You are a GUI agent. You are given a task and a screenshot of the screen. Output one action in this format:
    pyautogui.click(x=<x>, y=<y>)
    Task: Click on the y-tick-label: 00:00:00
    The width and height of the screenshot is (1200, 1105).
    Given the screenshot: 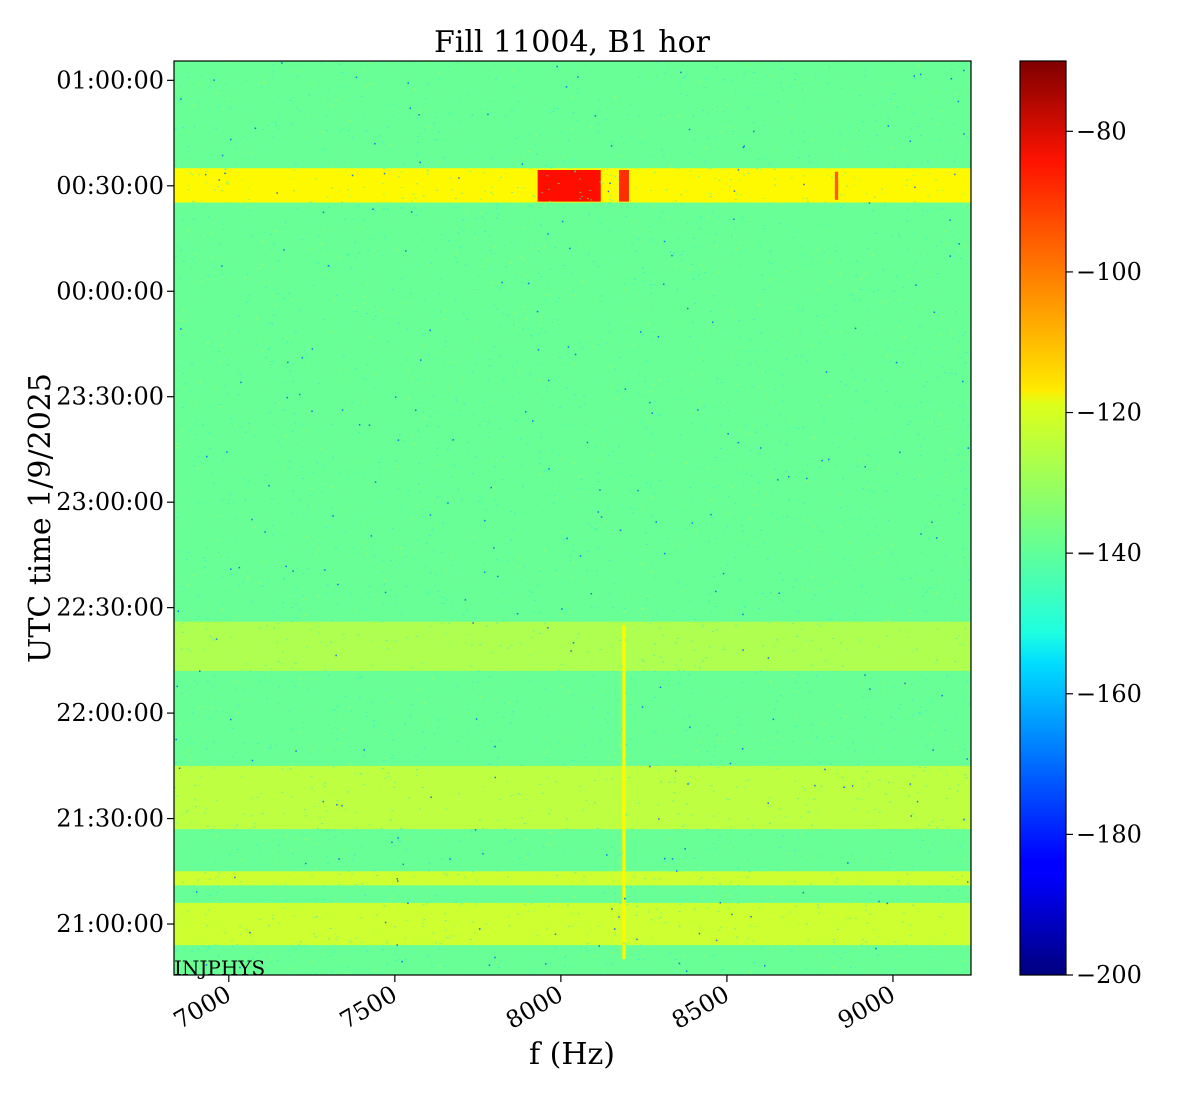 What is the action you would take?
    pyautogui.click(x=110, y=291)
    